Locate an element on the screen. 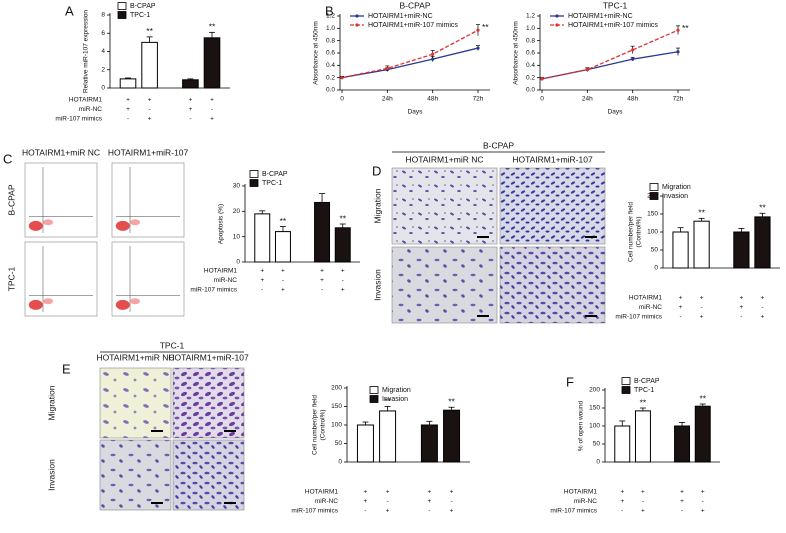 The width and height of the screenshot is (786, 533). y-axis-label: Cell number/per field is located at coordinates (631, 232).